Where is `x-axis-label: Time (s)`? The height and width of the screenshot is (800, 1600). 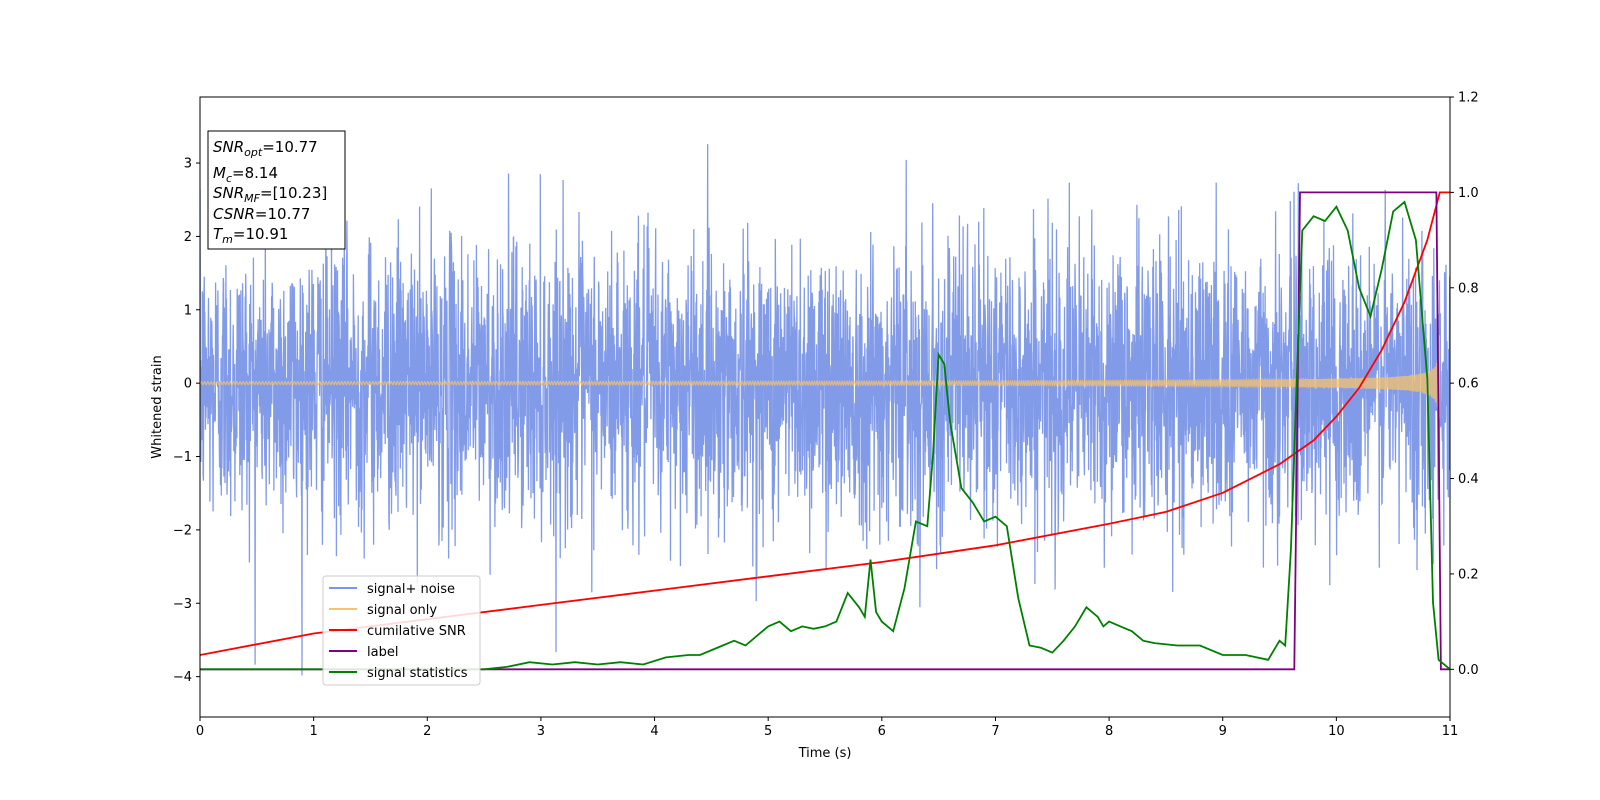
x-axis-label: Time (s) is located at coordinates (825, 753).